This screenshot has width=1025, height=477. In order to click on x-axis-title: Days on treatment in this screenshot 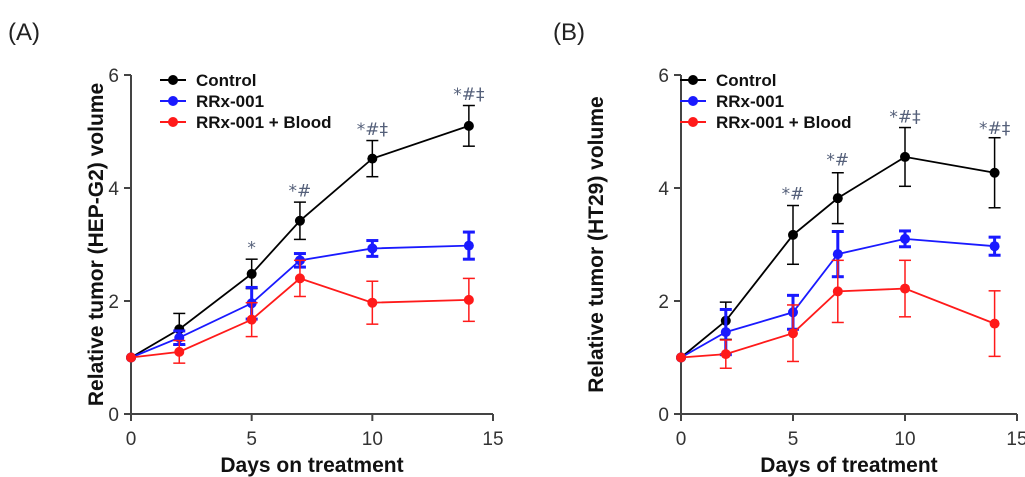, I will do `click(311, 465)`.